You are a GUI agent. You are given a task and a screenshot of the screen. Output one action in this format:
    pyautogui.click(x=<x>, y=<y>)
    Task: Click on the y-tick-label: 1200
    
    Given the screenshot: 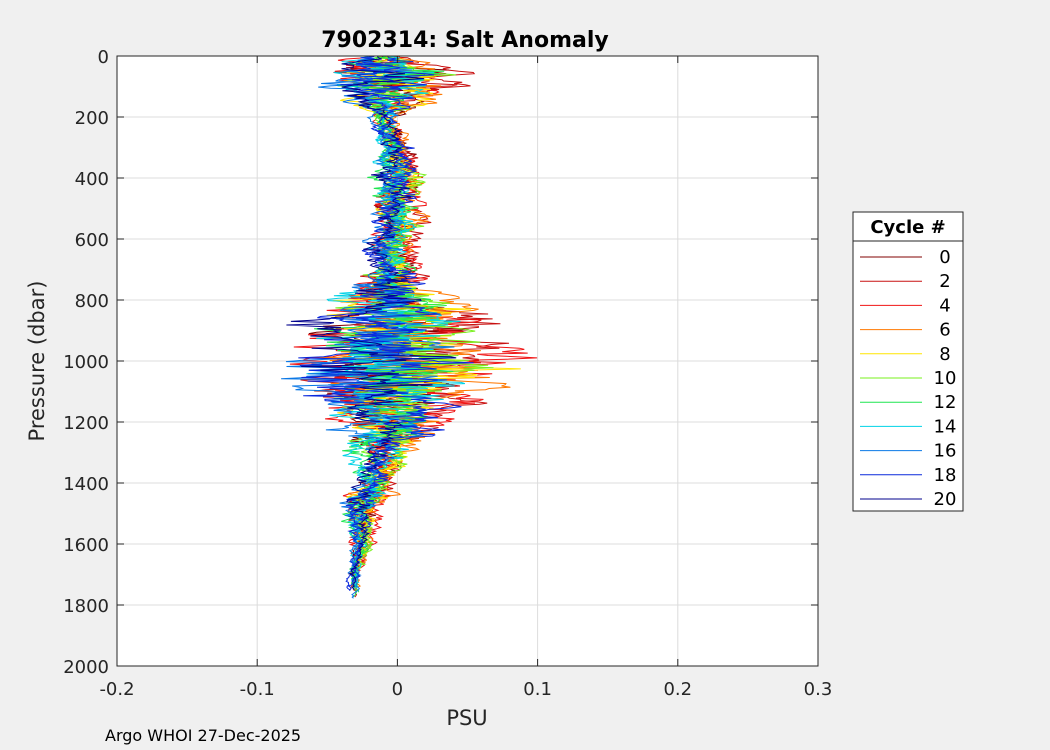 What is the action you would take?
    pyautogui.click(x=86, y=423)
    